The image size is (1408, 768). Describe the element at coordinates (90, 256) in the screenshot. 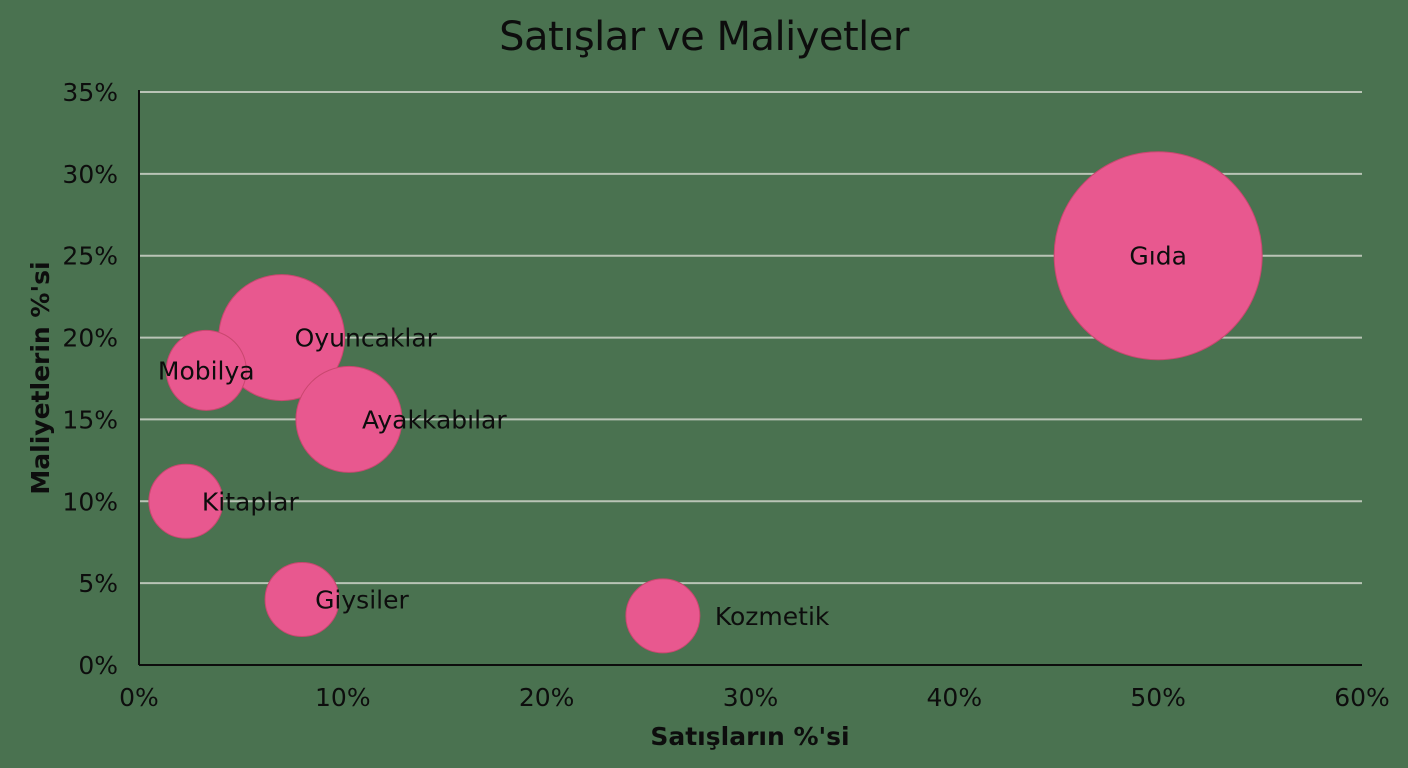

I see `y-tick-label: 25%` at that location.